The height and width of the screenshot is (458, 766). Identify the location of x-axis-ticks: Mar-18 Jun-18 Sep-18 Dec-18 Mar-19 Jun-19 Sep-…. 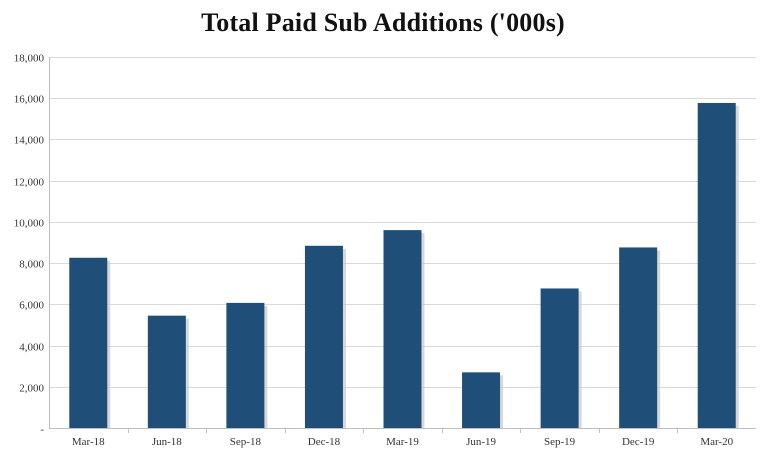
(403, 438).